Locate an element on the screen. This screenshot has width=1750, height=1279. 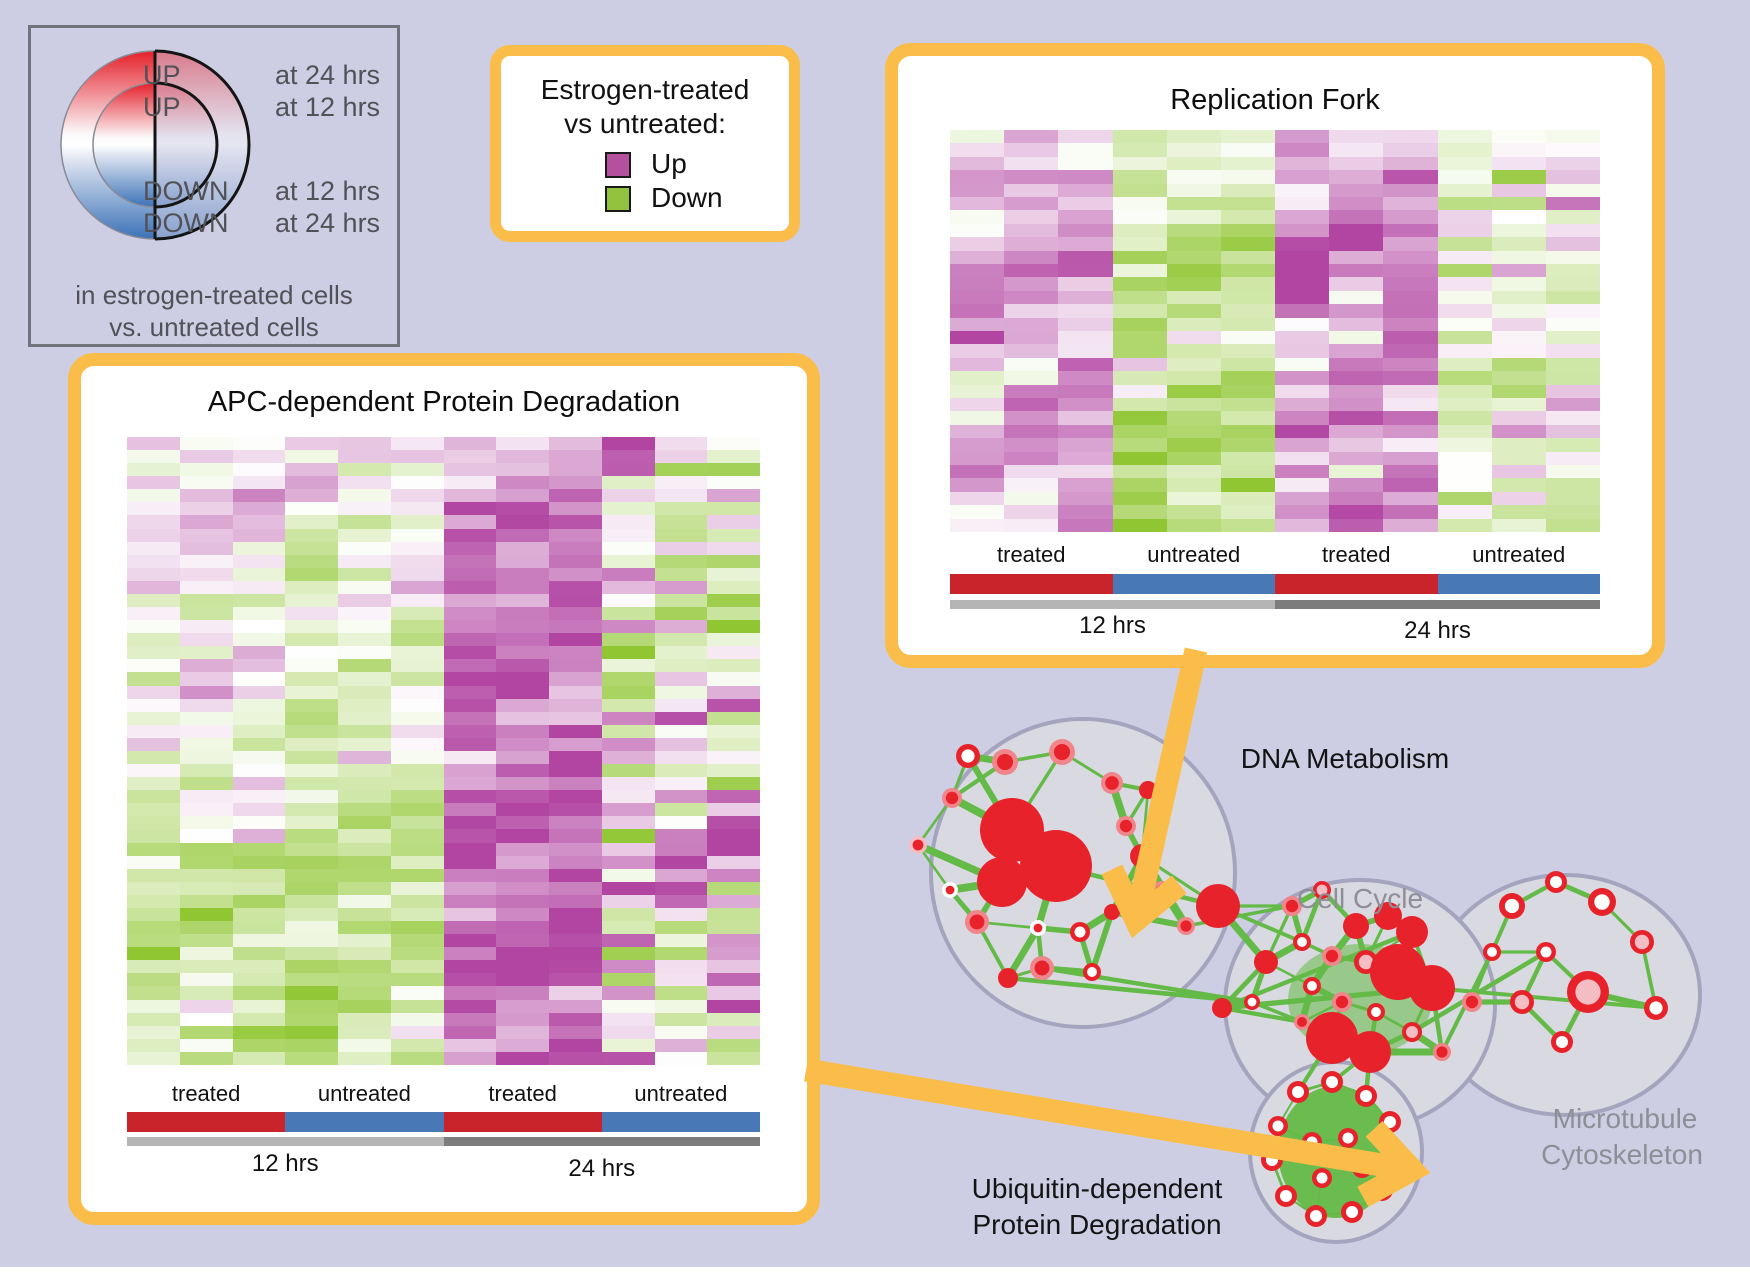
edge-bundle-blob is located at coordinates (1360, 1000).